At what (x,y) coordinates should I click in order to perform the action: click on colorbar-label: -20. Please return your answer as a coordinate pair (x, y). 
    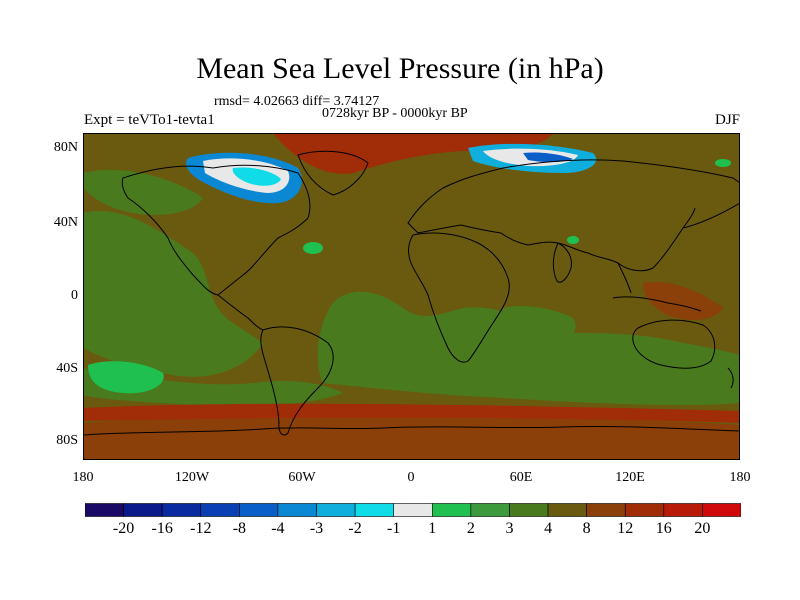
    Looking at the image, I should click on (123, 528).